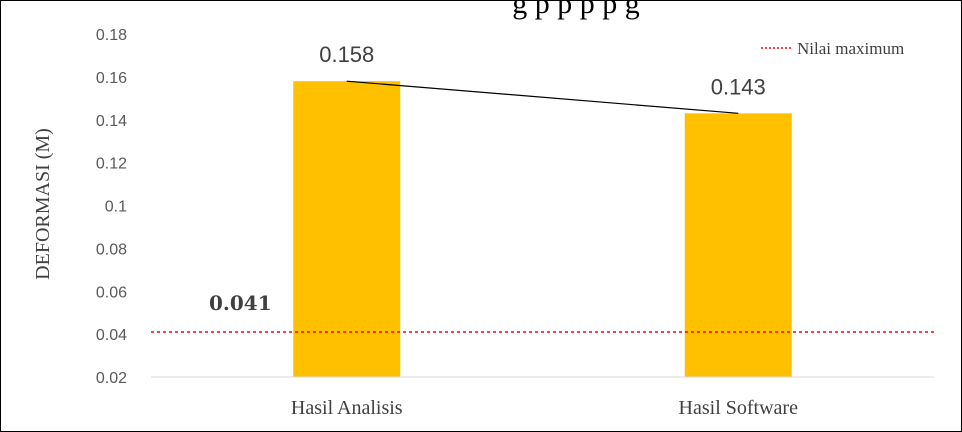 The width and height of the screenshot is (962, 432). Describe the element at coordinates (111, 249) in the screenshot. I see `y-tick-label: 0.08` at that location.